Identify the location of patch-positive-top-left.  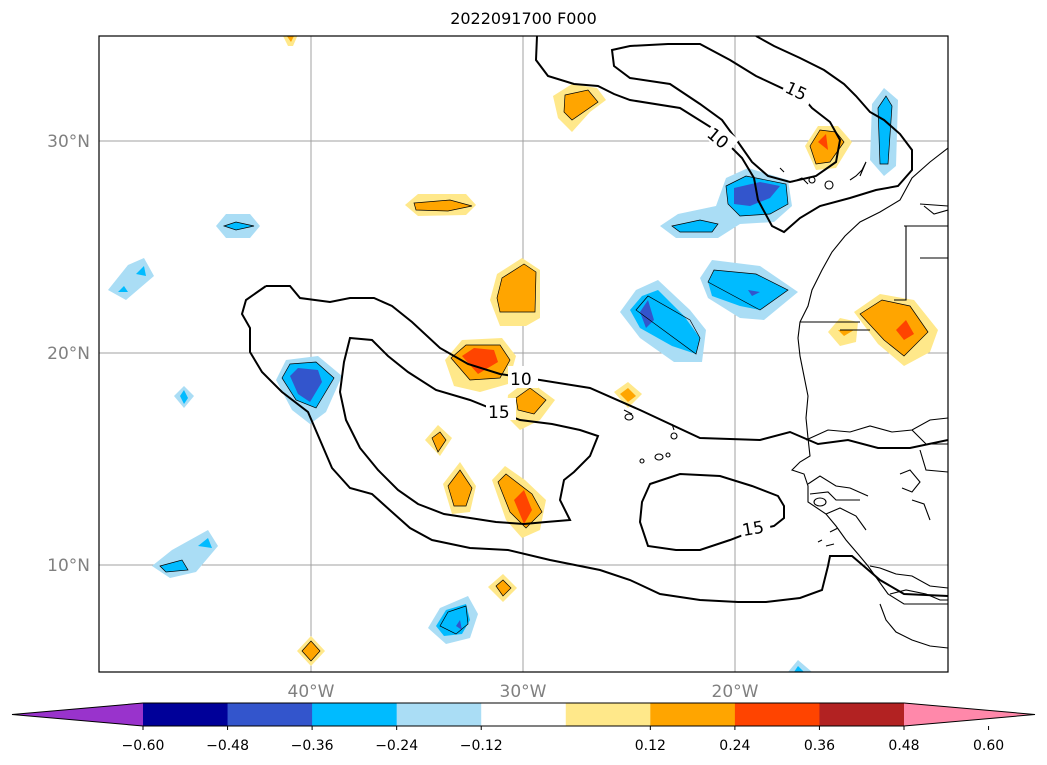
(290, 41).